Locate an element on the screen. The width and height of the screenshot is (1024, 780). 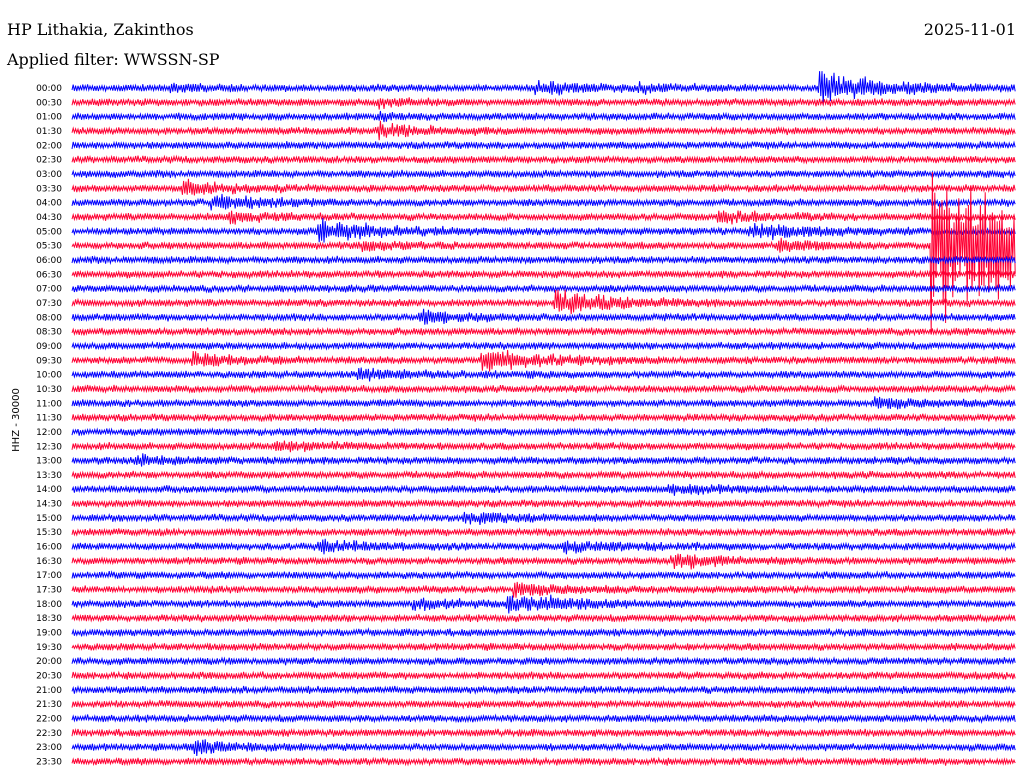
row-time-label: 03:00 is located at coordinates (49, 175).